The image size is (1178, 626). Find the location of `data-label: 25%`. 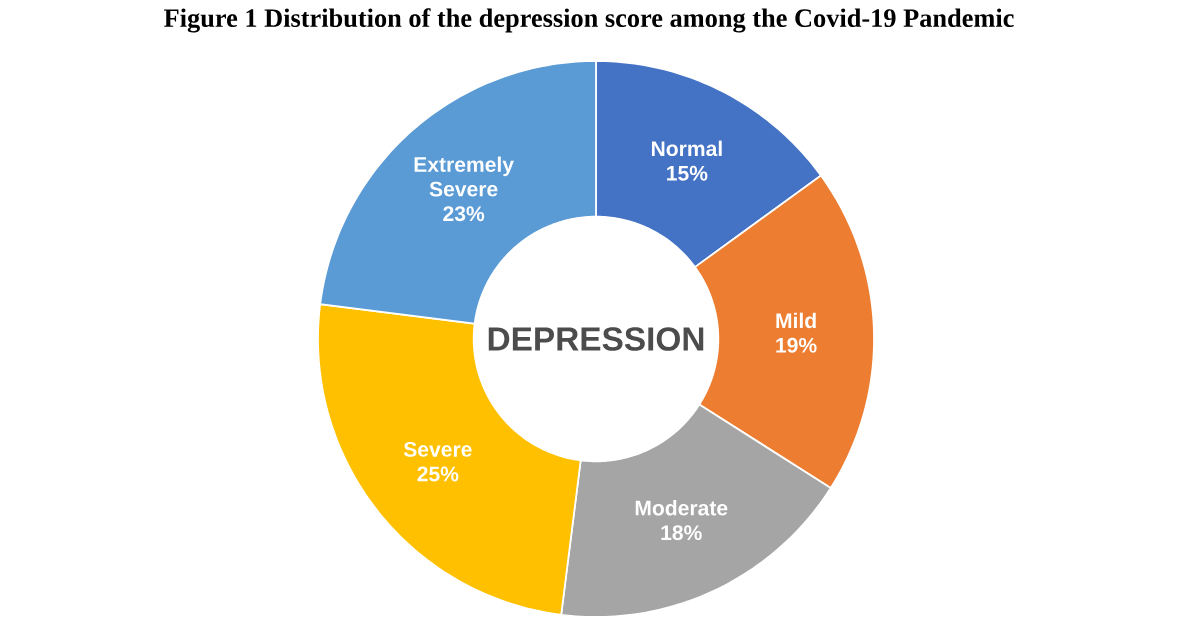

data-label: 25% is located at coordinates (438, 474).